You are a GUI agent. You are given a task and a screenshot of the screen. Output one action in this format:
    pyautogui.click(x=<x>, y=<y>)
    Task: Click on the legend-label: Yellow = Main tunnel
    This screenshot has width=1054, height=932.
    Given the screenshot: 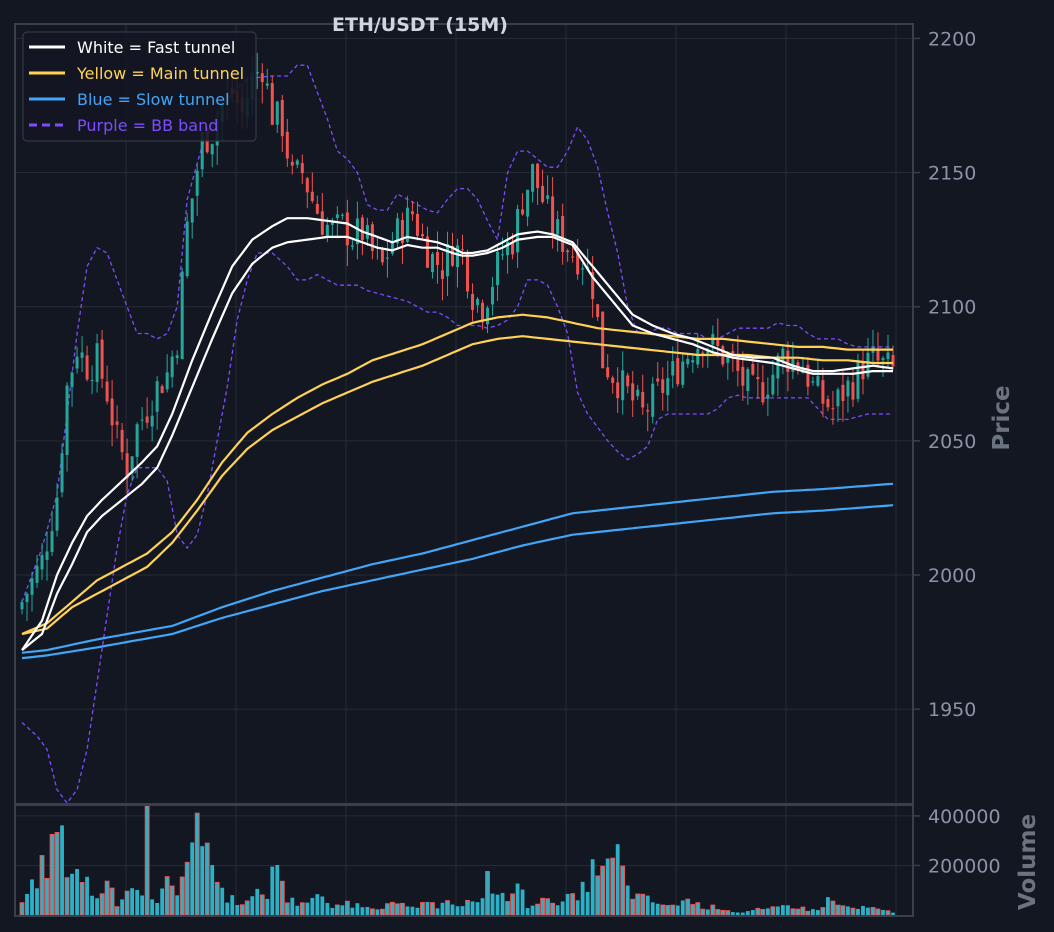 What is the action you would take?
    pyautogui.click(x=160, y=73)
    